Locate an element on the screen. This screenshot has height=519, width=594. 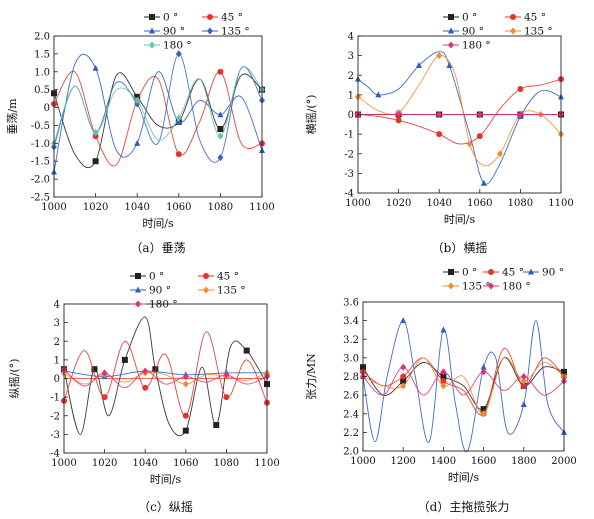
x-tick-label-3: 1060 is located at coordinates (185, 463).